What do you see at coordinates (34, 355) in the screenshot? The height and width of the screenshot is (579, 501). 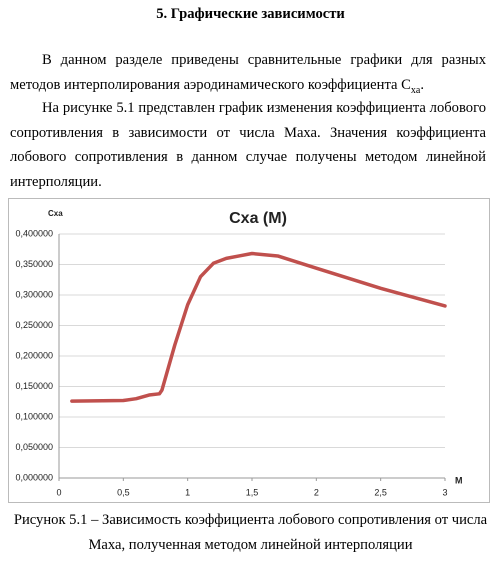 I see `y-tick-label: 0,200000` at bounding box center [34, 355].